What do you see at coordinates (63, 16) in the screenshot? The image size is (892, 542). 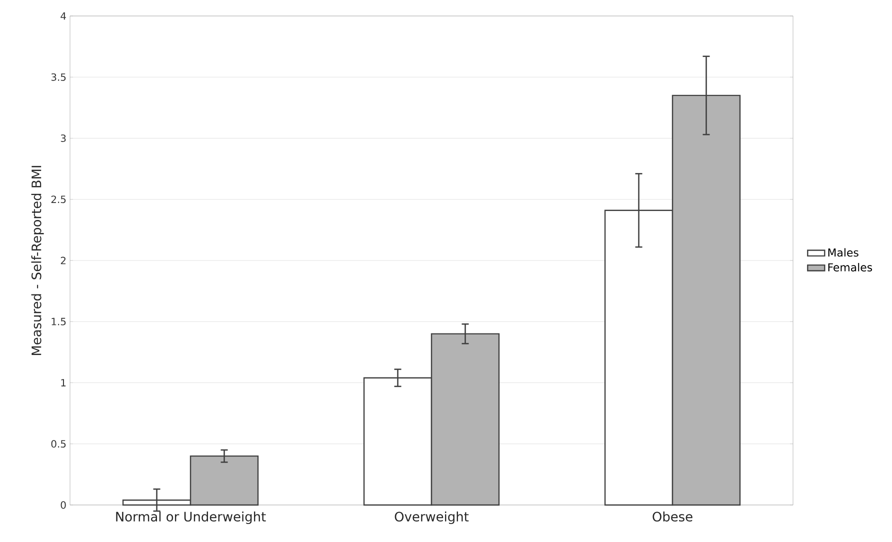 I see `y-tick-label: 4` at bounding box center [63, 16].